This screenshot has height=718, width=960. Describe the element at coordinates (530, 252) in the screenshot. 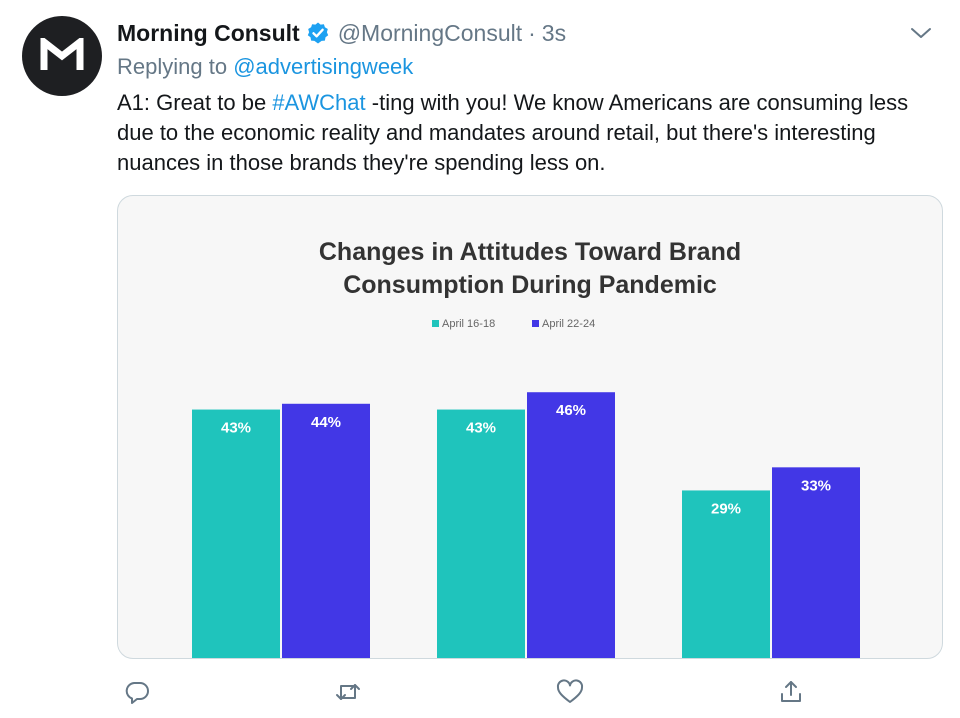

I see `chart-title-line-1: Changes in Attitudes Toward Brand` at that location.